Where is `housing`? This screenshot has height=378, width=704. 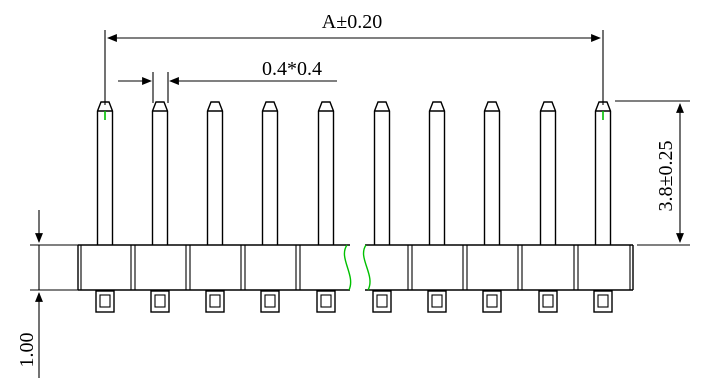
housing is located at coordinates (355, 267).